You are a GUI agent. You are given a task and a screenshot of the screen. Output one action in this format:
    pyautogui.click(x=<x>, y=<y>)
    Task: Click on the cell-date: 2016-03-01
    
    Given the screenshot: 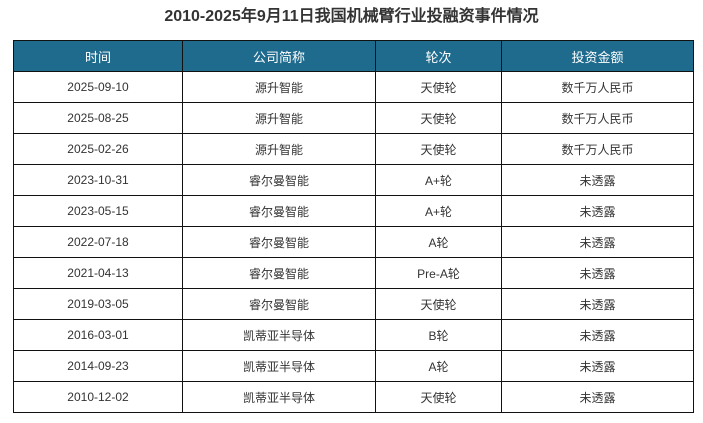 What is the action you would take?
    pyautogui.click(x=98, y=335)
    